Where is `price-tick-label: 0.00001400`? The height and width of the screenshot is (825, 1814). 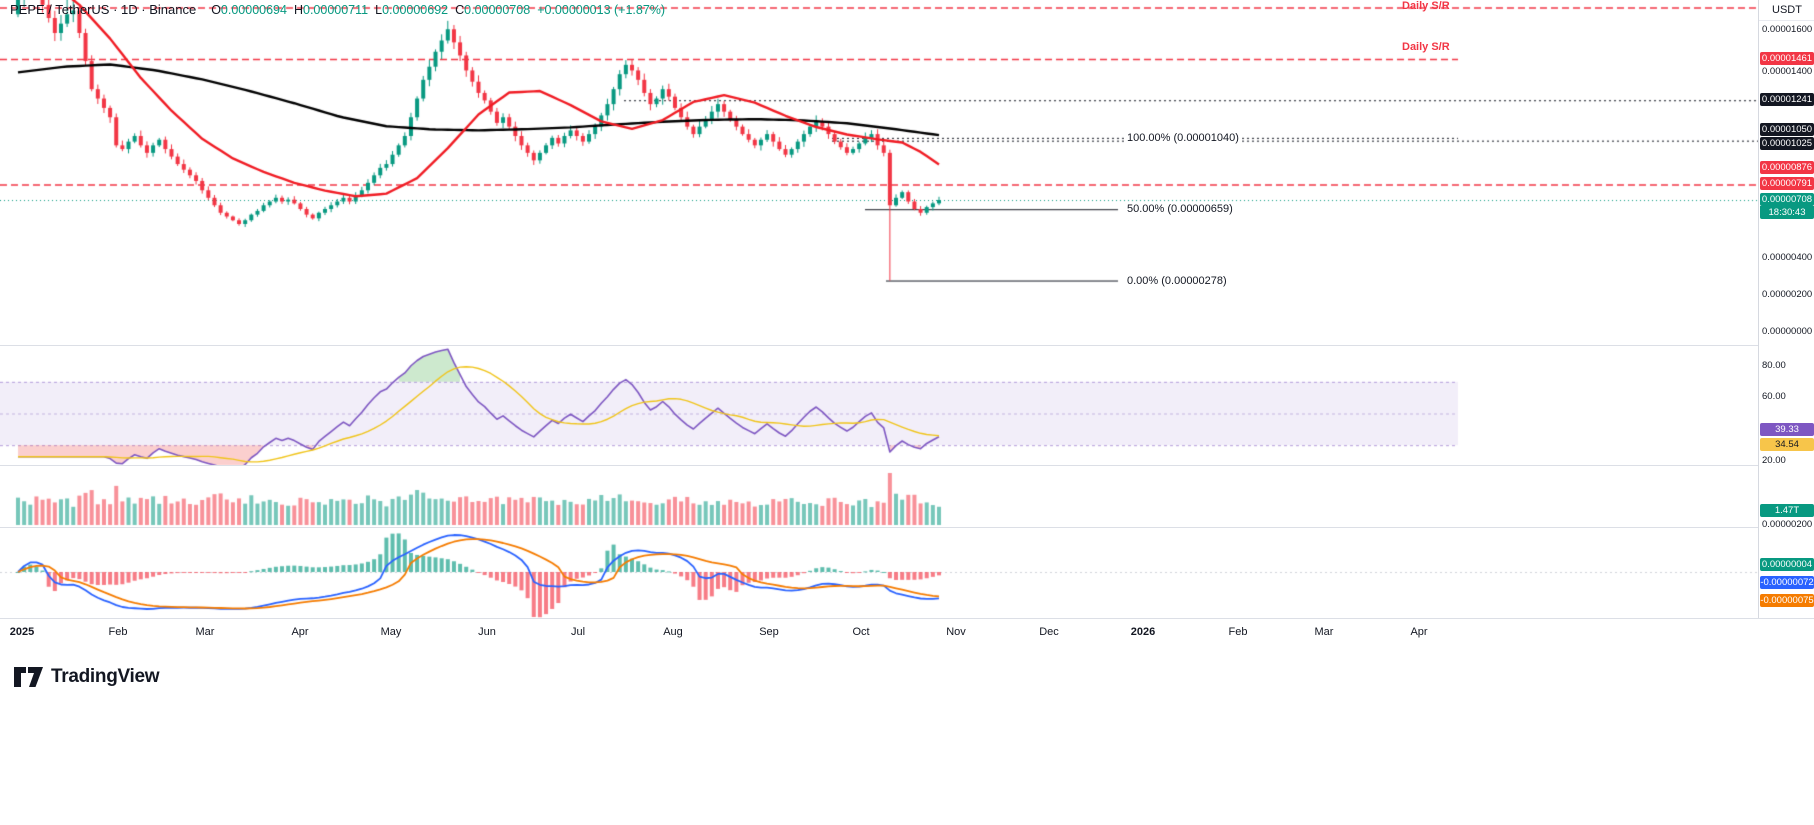
price-tick-label: 0.00001400 is located at coordinates (1787, 71).